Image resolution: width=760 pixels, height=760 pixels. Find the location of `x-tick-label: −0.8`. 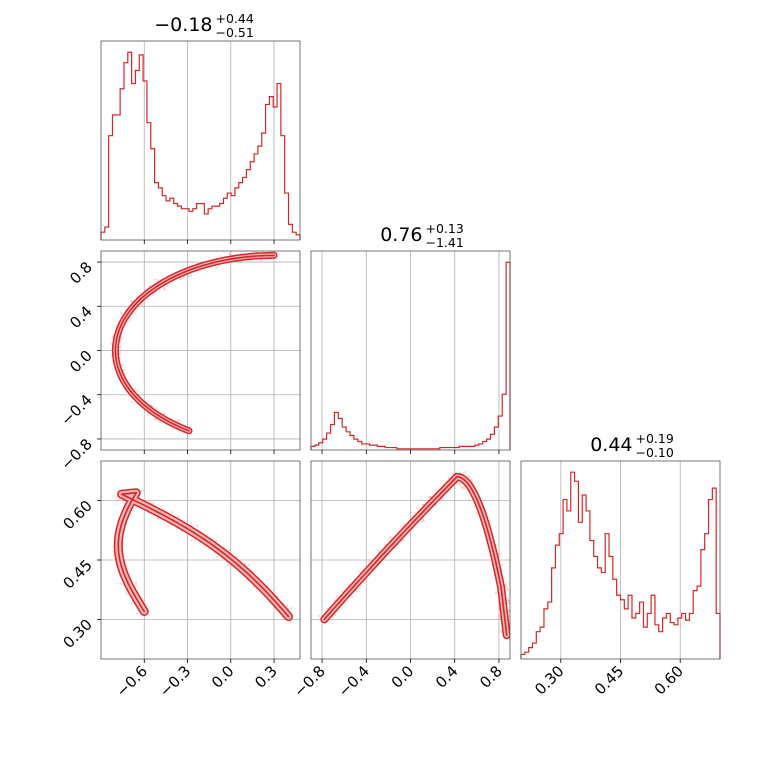

x-tick-label: −0.8 is located at coordinates (309, 681).